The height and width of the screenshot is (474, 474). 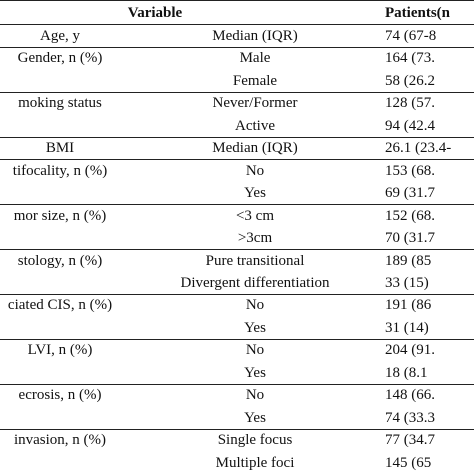 I want to click on row-category: Divergent differentiation, so click(x=255, y=282).